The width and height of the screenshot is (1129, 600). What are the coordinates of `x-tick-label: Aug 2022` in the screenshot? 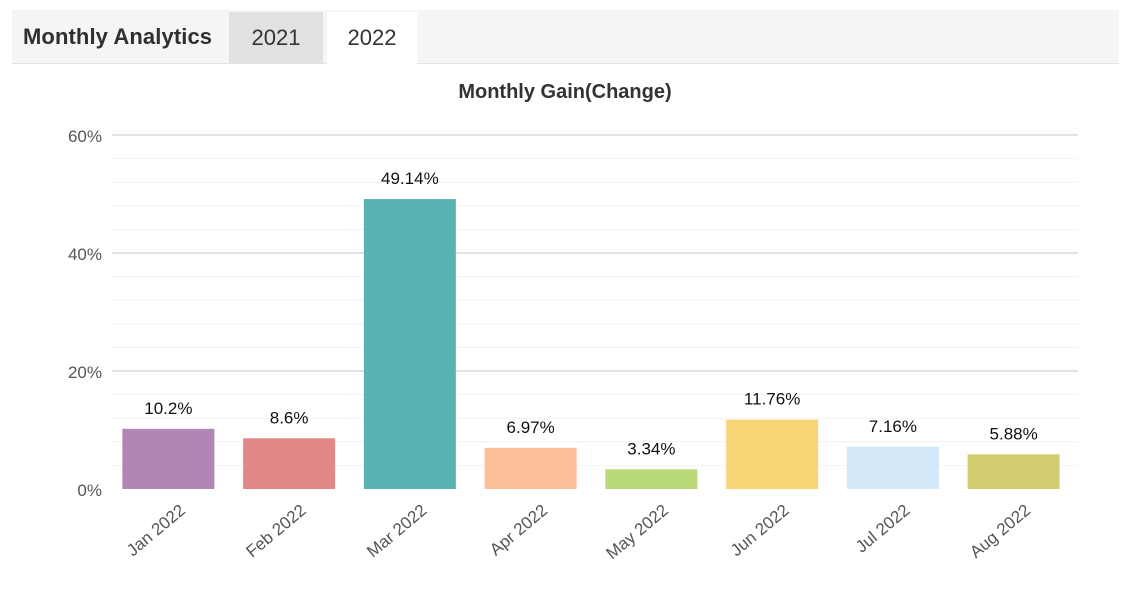 It's located at (1000, 531).